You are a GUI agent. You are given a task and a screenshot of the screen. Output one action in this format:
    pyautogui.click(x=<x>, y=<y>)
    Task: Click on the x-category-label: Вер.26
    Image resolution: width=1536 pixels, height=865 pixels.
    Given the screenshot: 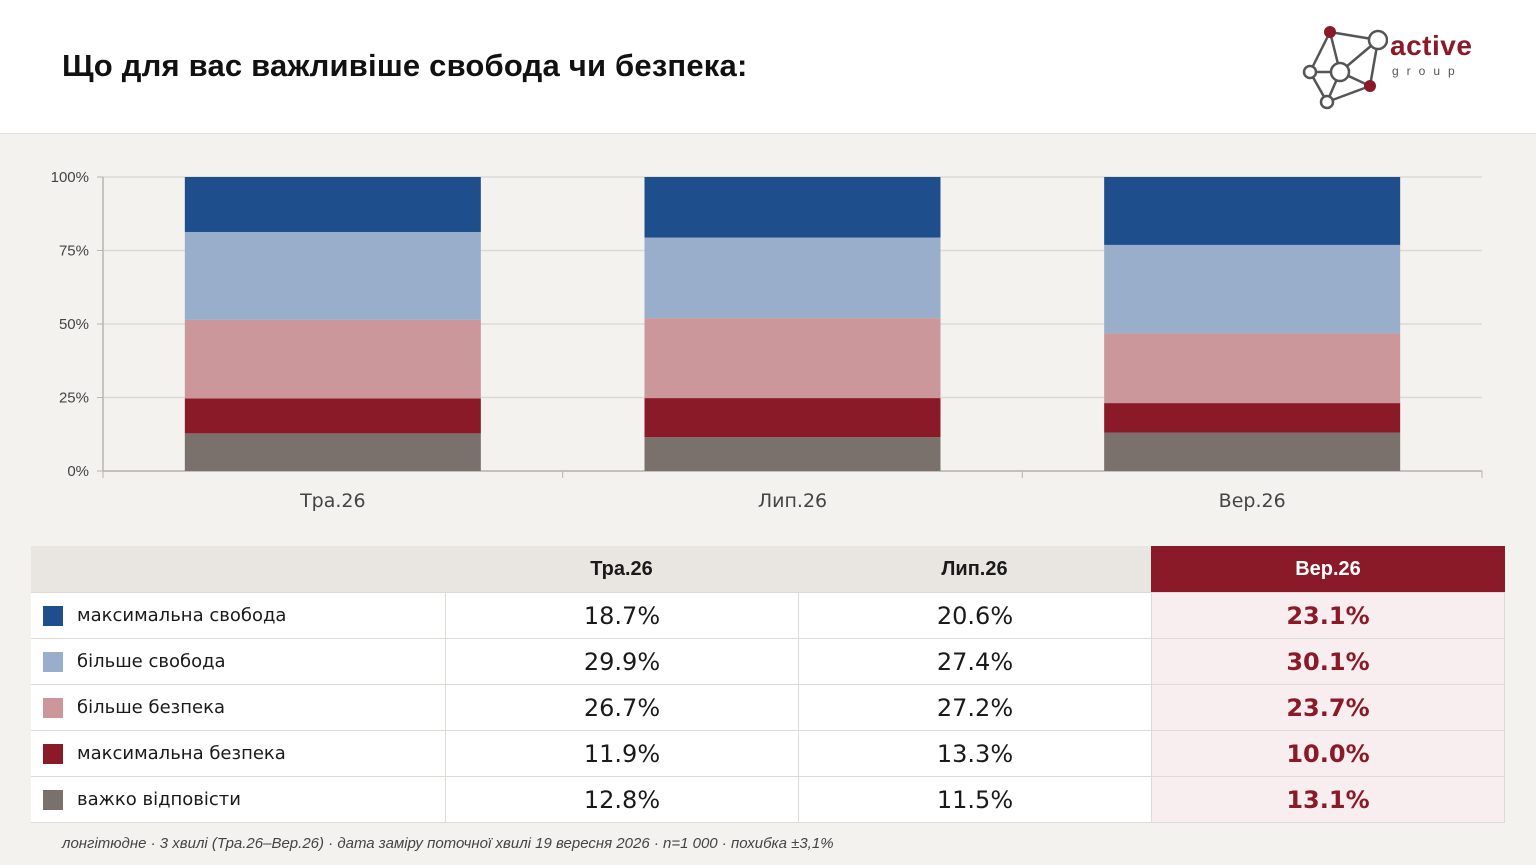 What is the action you would take?
    pyautogui.click(x=1252, y=501)
    